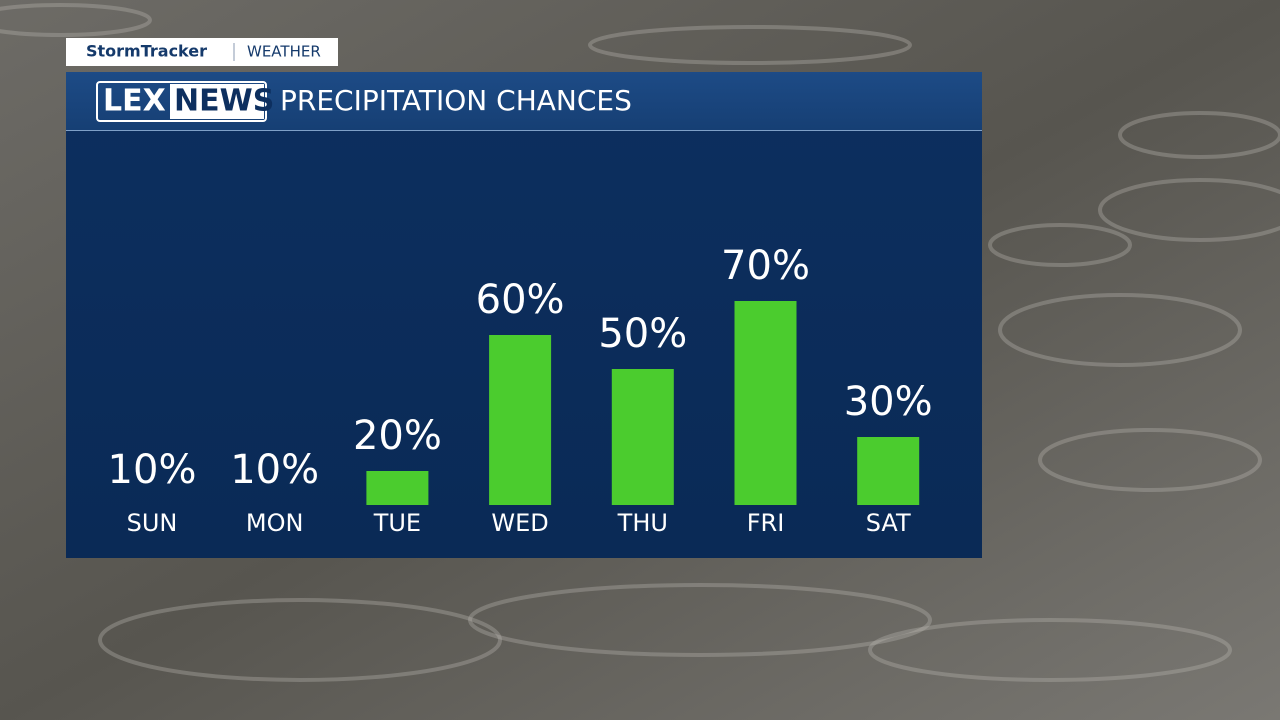 The height and width of the screenshot is (720, 1280). What do you see at coordinates (642, 334) in the screenshot?
I see `value-label: 50%` at bounding box center [642, 334].